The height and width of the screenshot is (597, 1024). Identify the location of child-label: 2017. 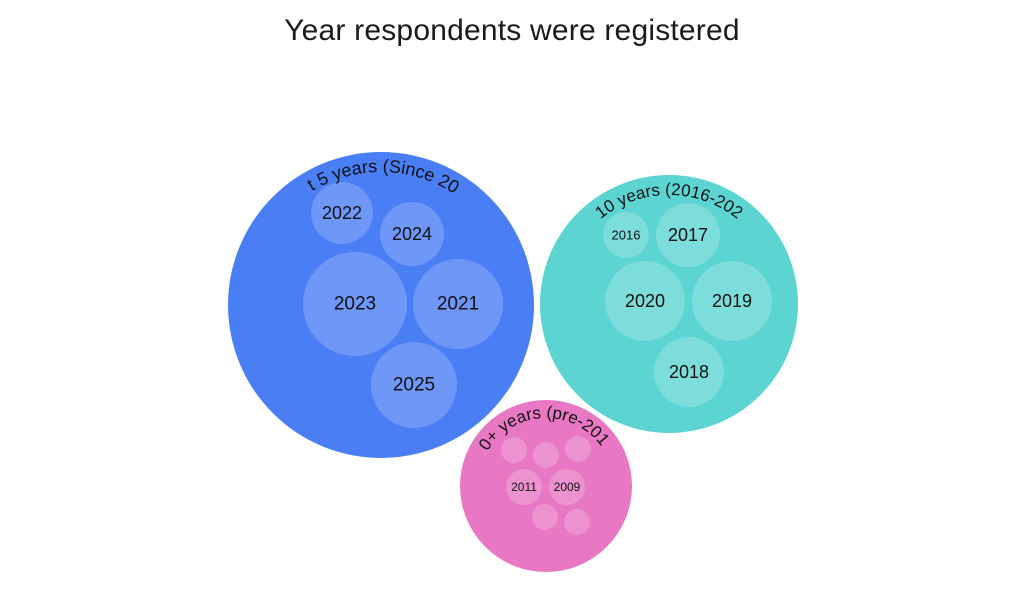
(688, 235).